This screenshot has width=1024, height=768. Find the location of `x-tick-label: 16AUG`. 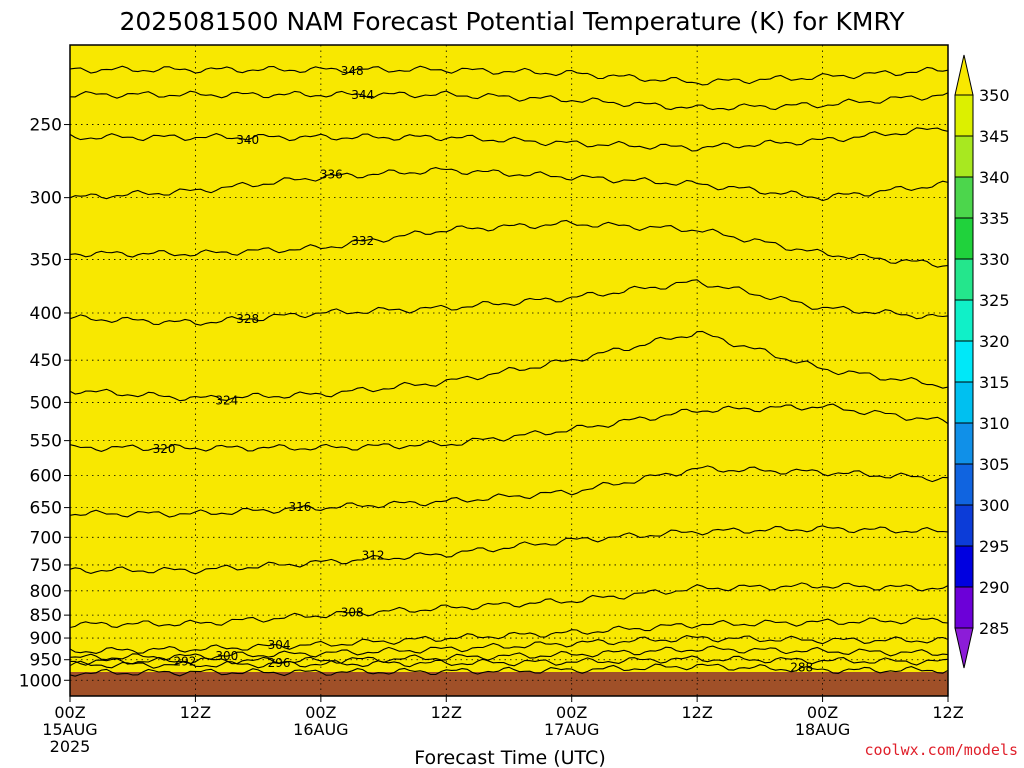

x-tick-label: 16AUG is located at coordinates (320, 729).